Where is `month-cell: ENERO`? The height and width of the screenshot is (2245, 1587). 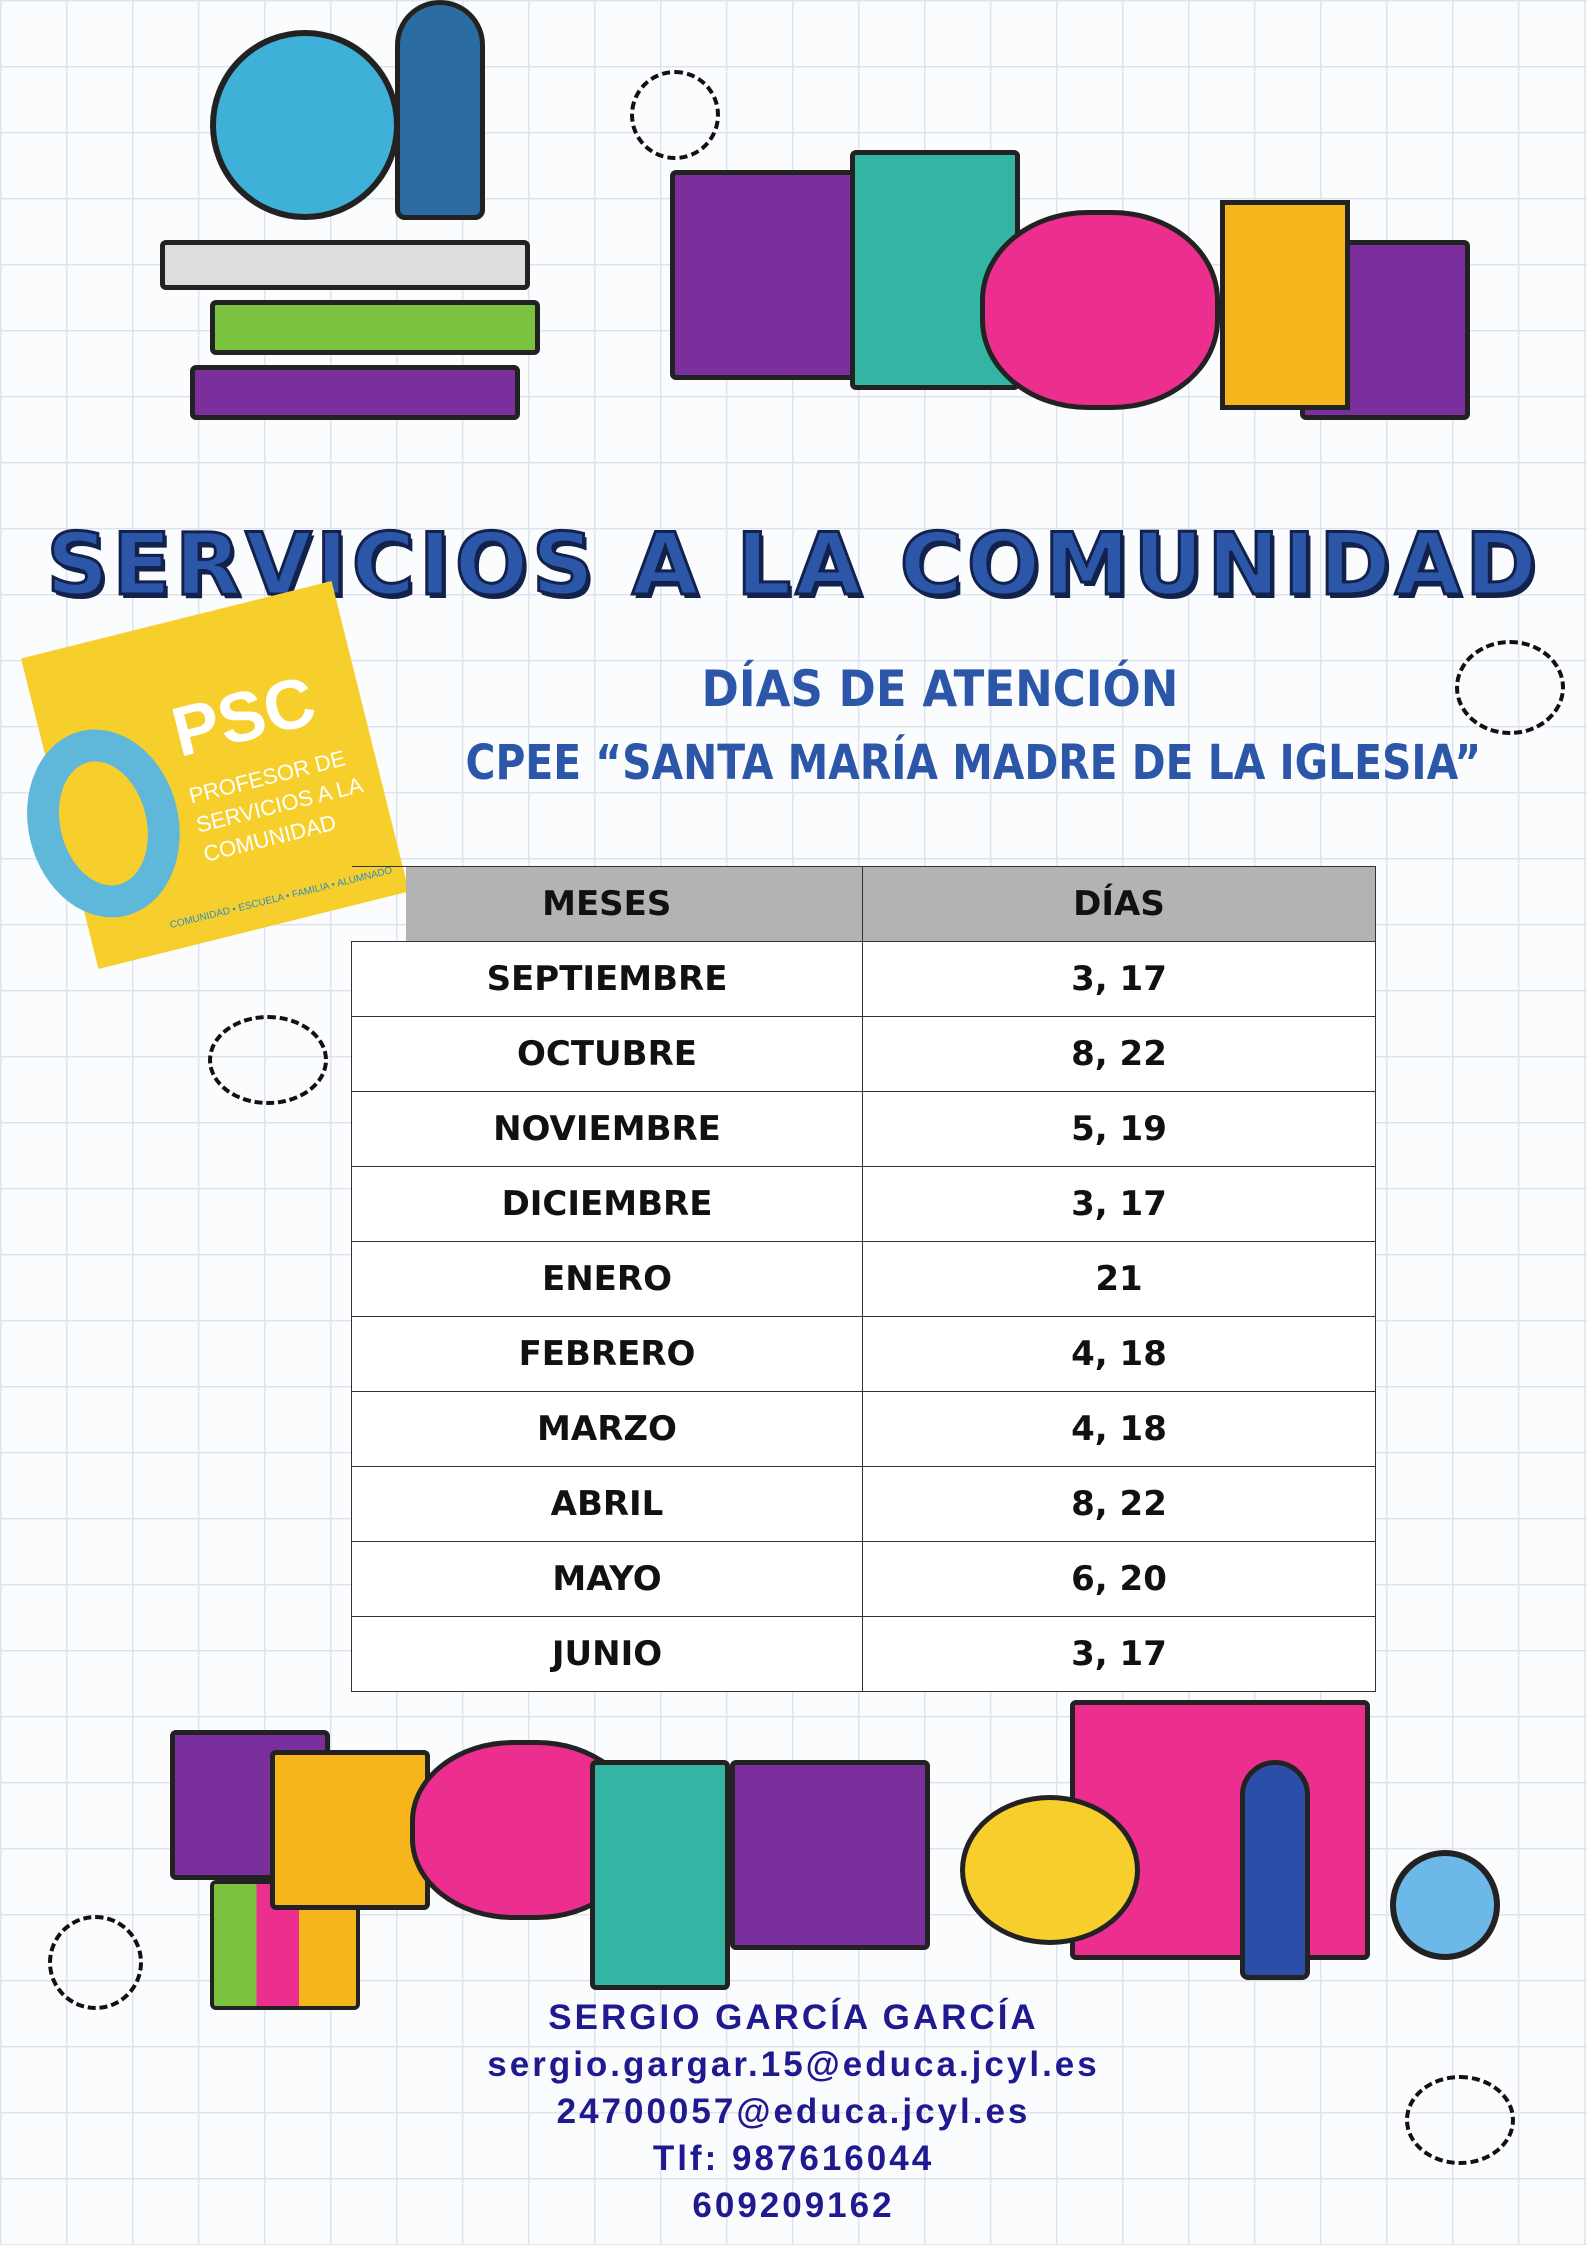
month-cell: ENERO is located at coordinates (607, 1279).